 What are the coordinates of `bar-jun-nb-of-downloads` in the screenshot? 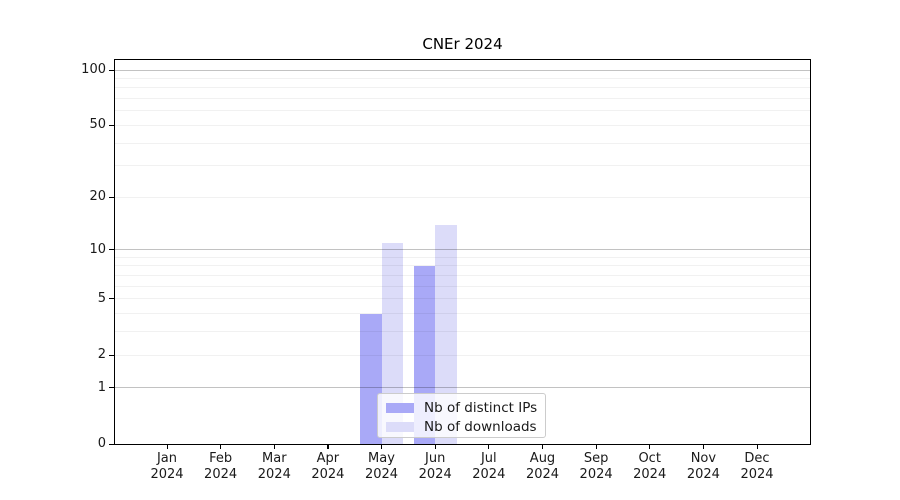 It's located at (446, 334).